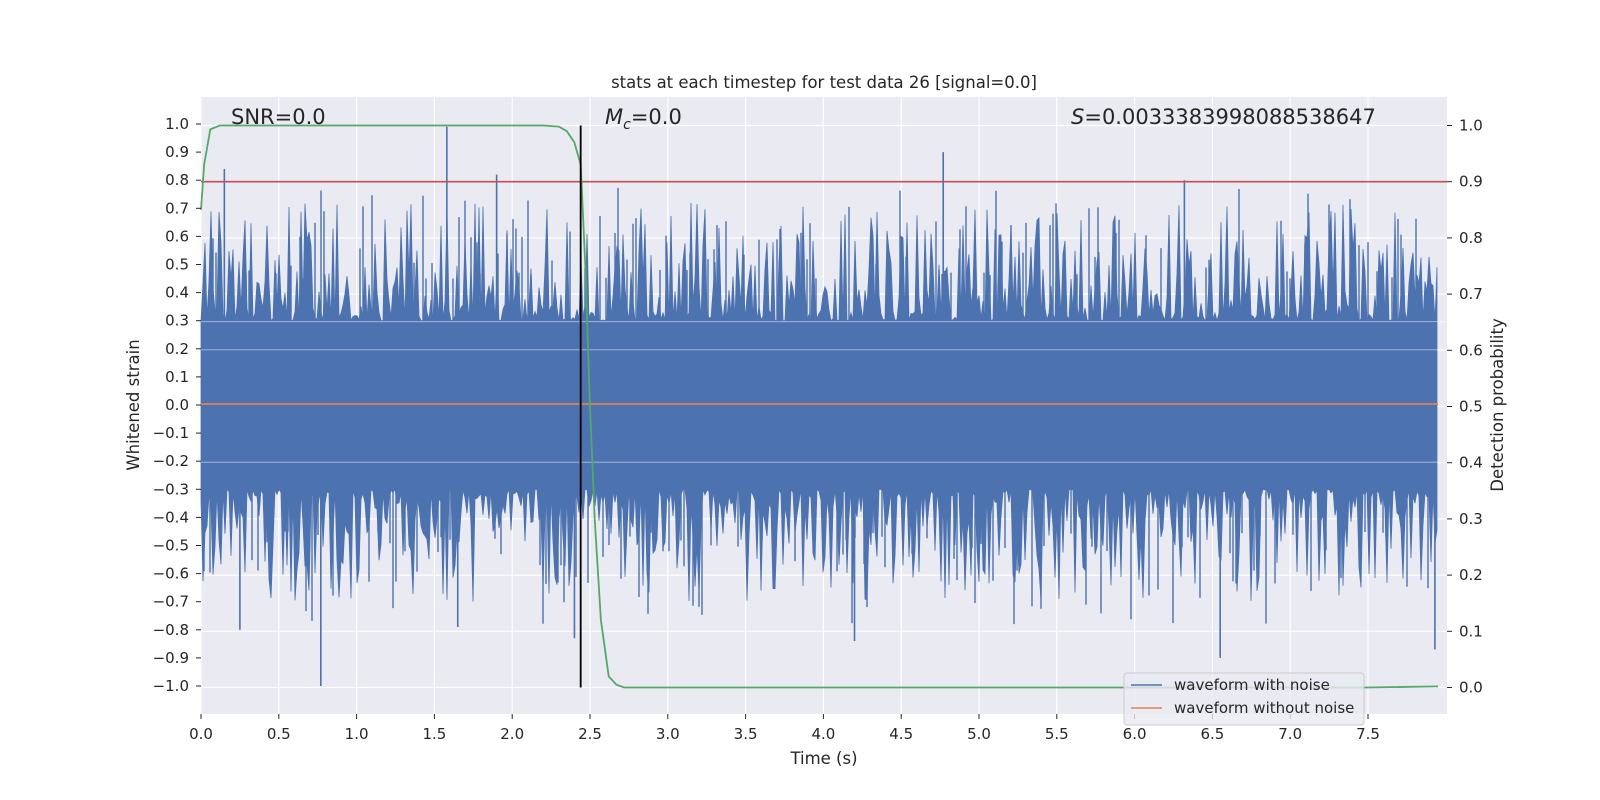  Describe the element at coordinates (1230, 117) in the screenshot. I see `s-value: =0.0033383998088538647` at that location.